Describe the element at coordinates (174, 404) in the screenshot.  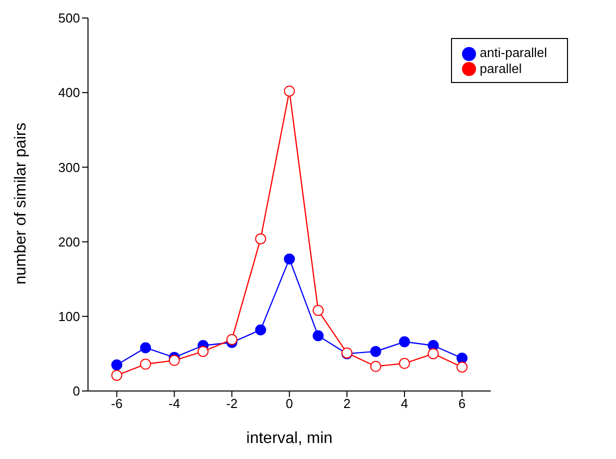
I see `x-tick-label: -4` at that location.